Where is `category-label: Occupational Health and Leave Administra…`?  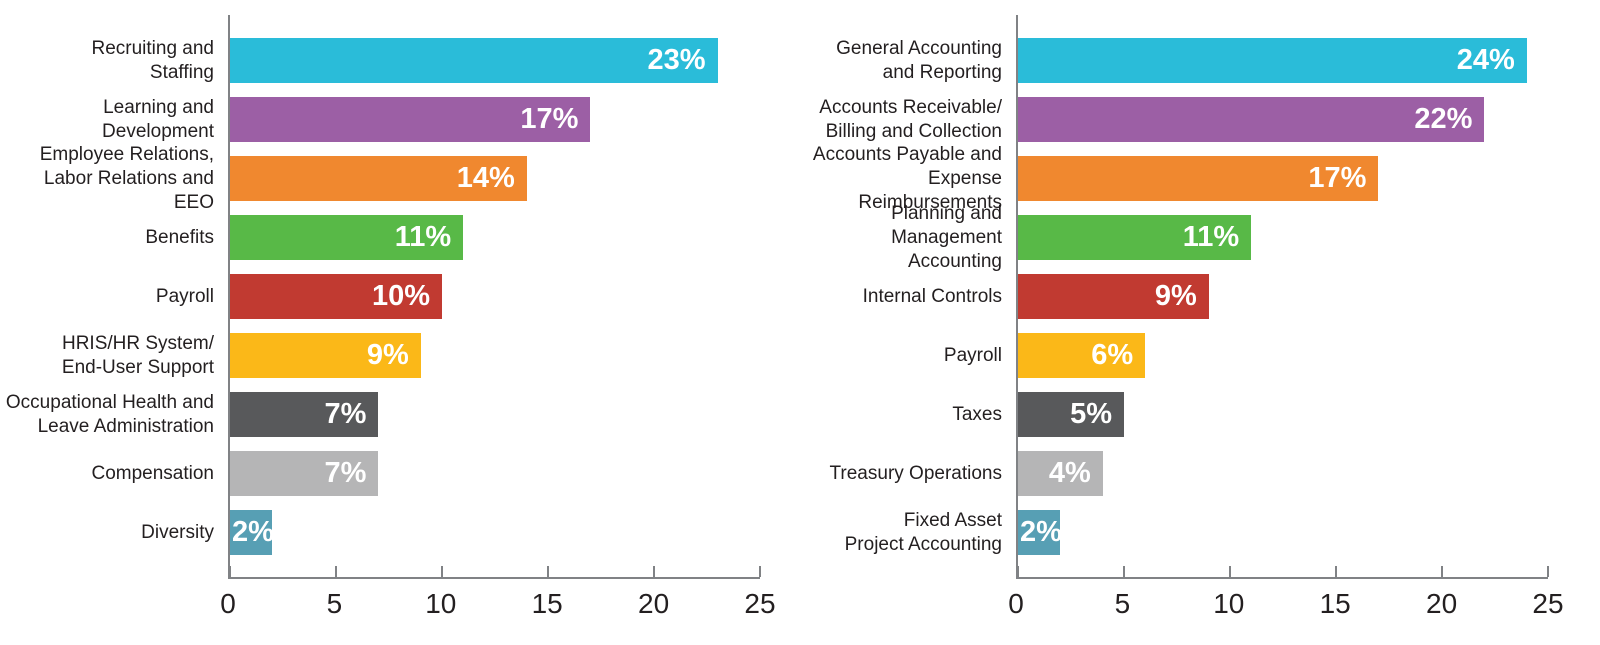 category-label: Occupational Health and Leave Administra… is located at coordinates (109, 414).